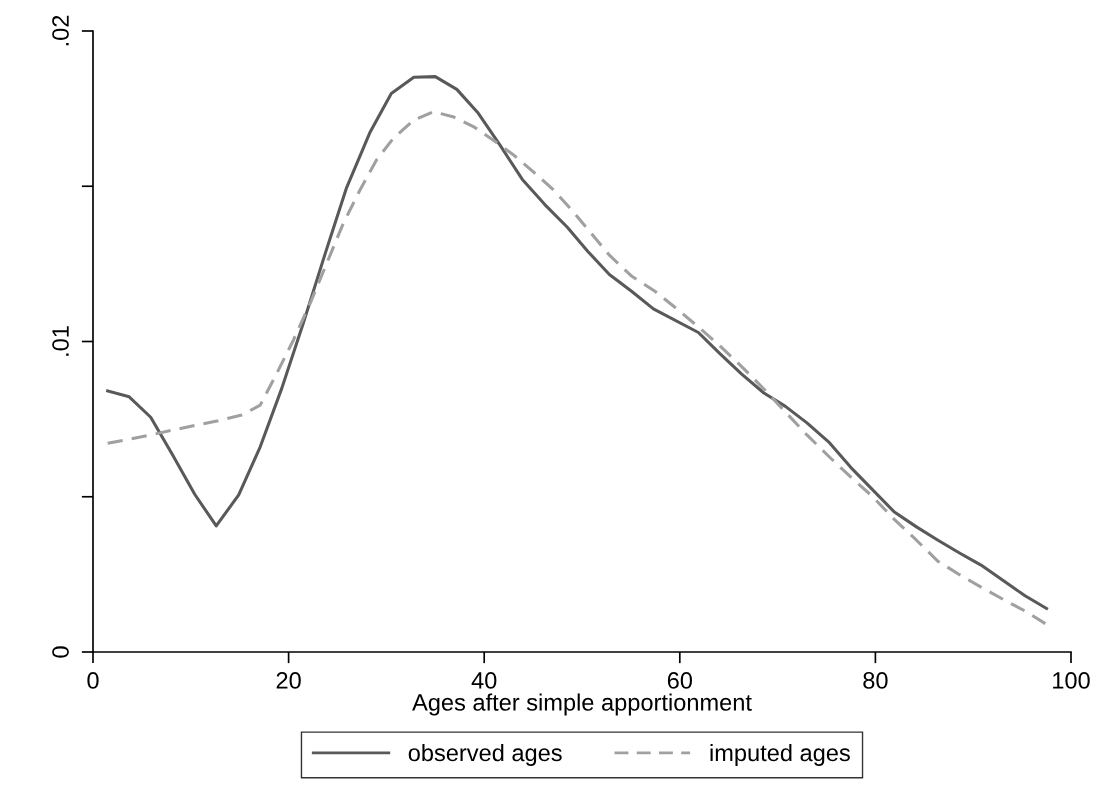 Image resolution: width=1099 pixels, height=785 pixels. I want to click on x-tick-label: 0, so click(93, 680).